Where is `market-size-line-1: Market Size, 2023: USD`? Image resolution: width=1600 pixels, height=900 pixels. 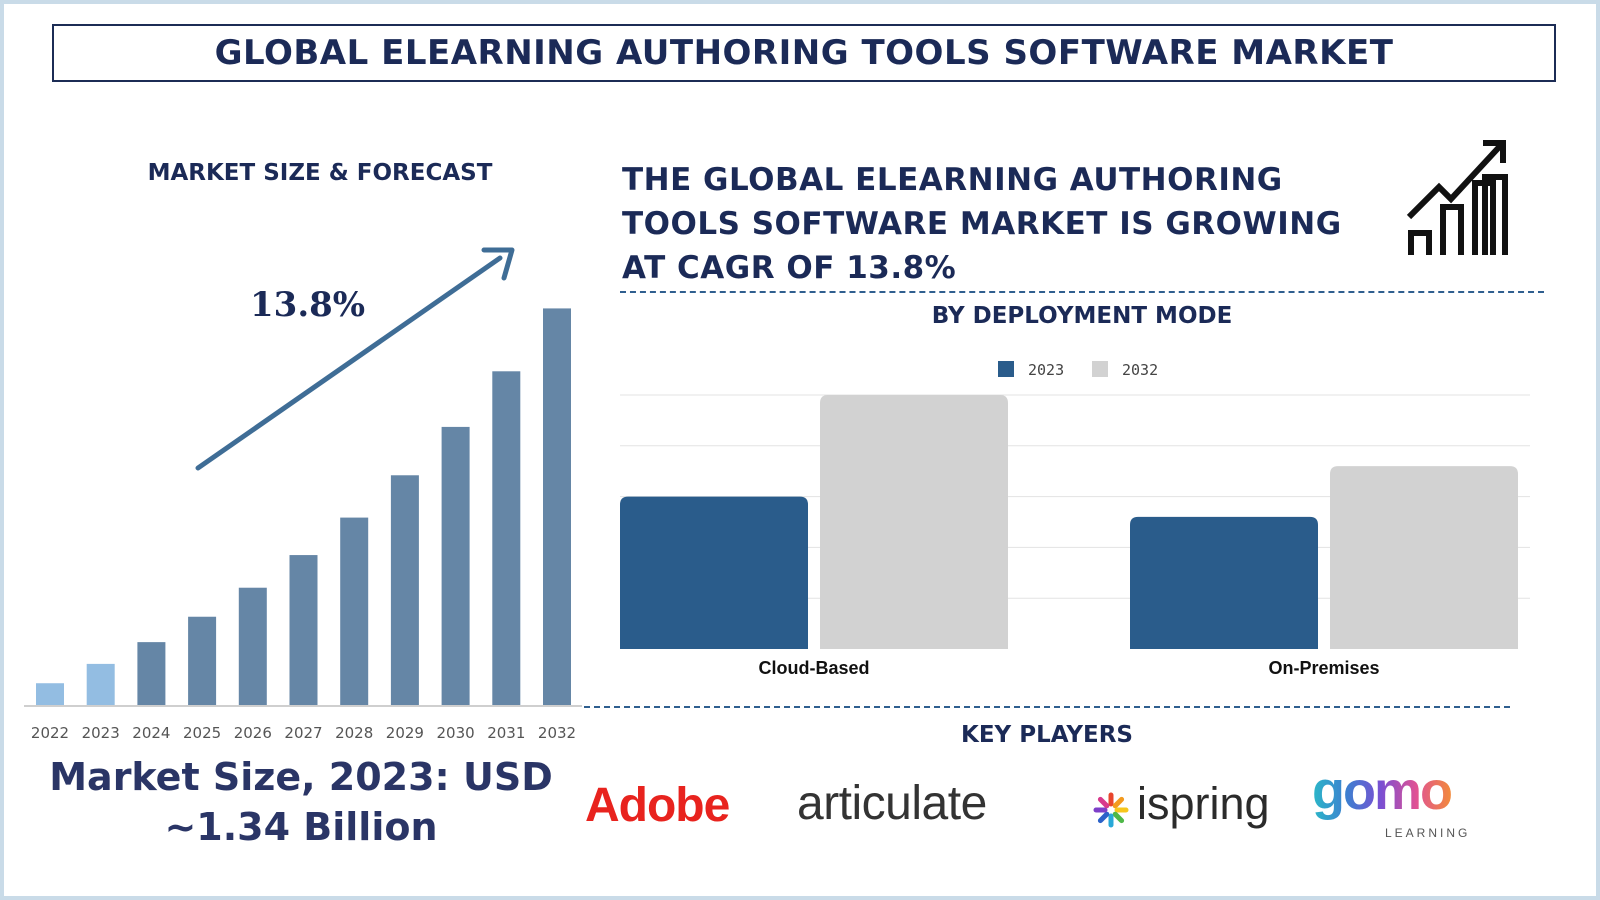
market-size-line-1: Market Size, 2023: USD is located at coordinates (301, 777).